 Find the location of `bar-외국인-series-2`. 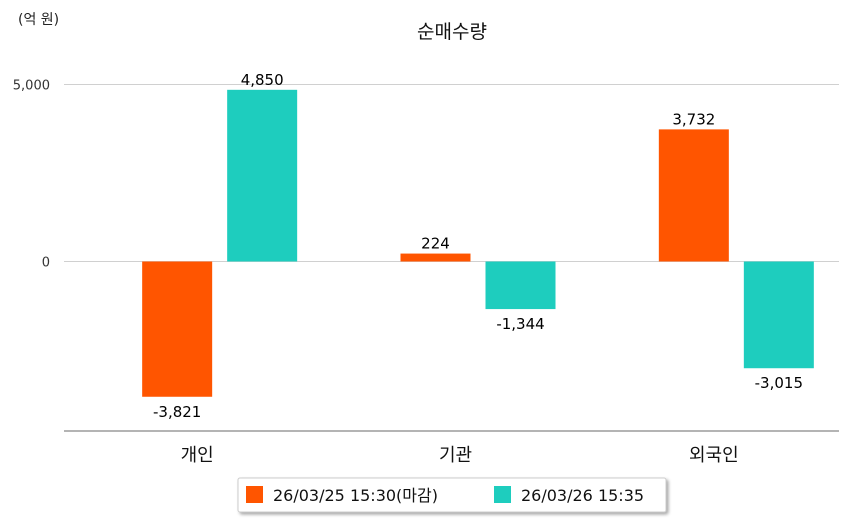

bar-외국인-series-2 is located at coordinates (778, 315).